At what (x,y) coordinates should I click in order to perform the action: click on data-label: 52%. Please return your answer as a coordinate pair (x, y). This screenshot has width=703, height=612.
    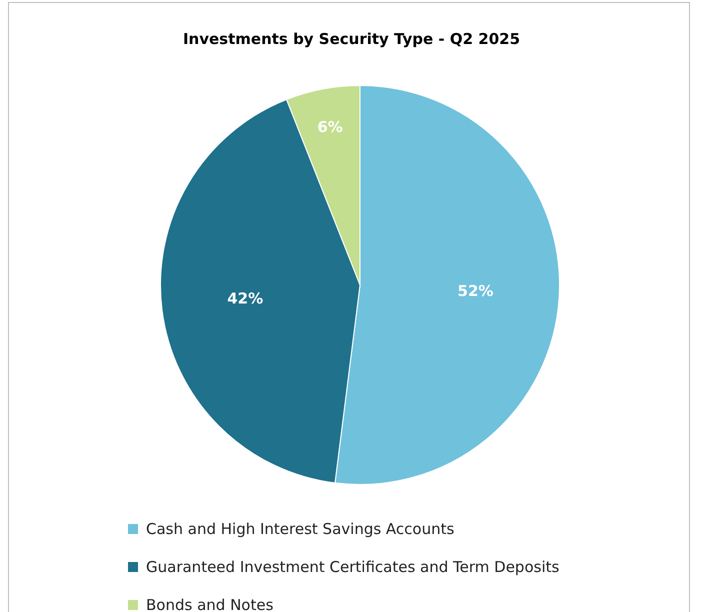
    Looking at the image, I should click on (476, 291).